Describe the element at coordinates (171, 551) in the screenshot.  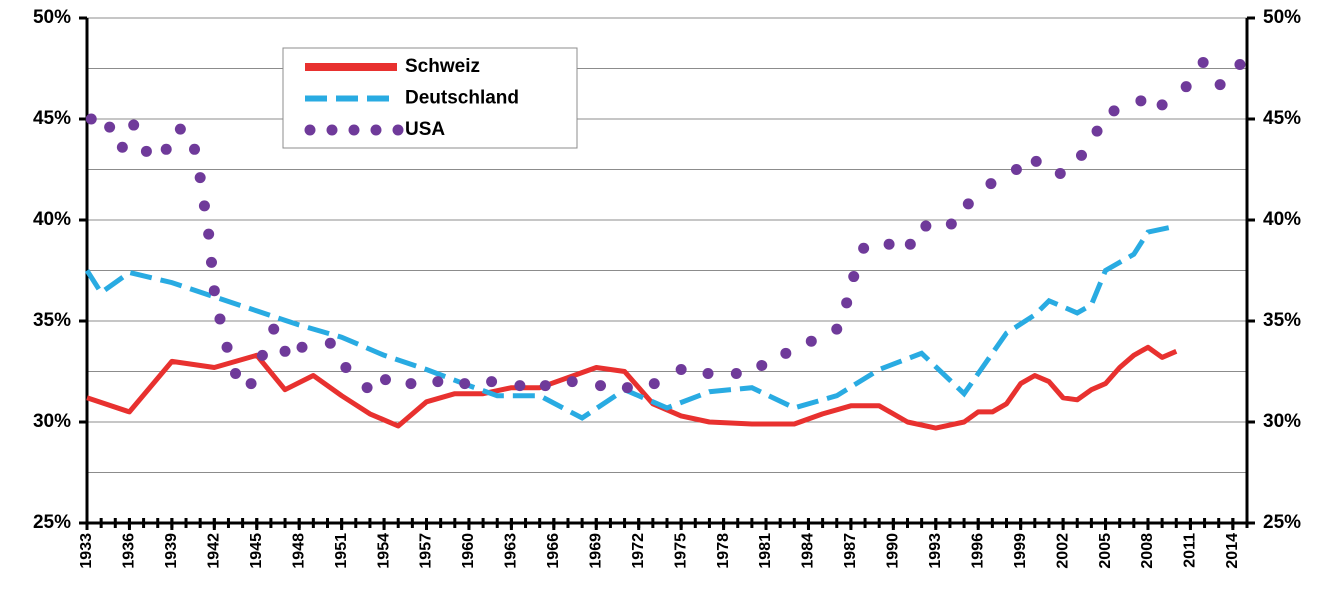
I see `x-tick-label: 1939` at that location.